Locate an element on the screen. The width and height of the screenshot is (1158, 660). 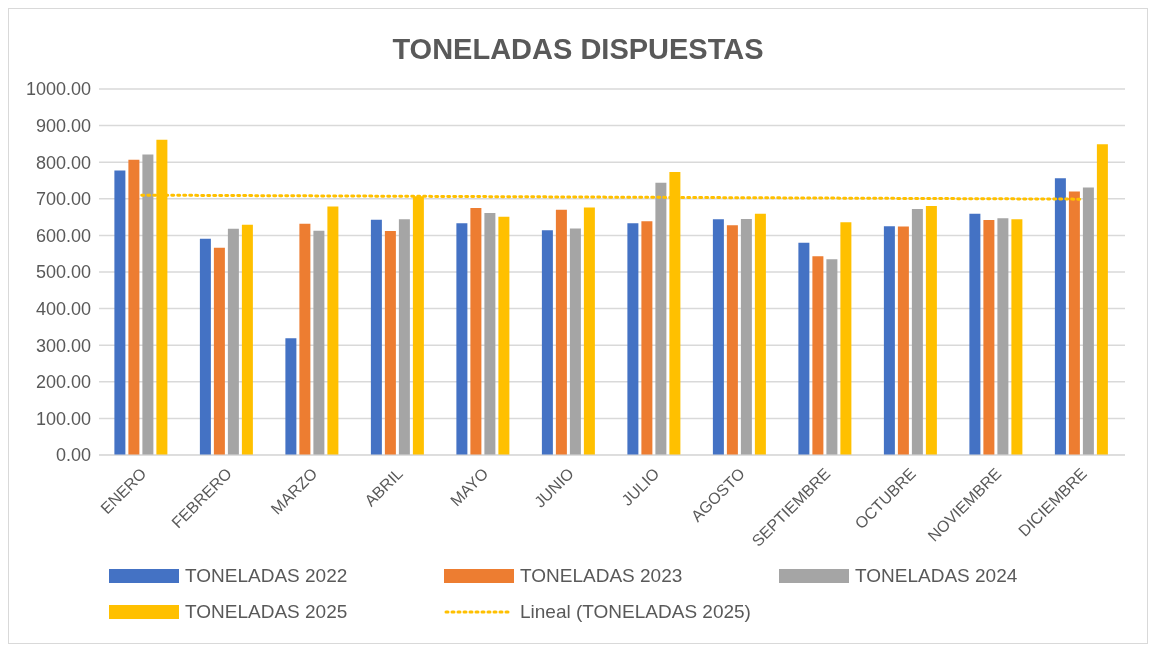
chart-title: TONELADAS DISPUESTAS is located at coordinates (578, 50).